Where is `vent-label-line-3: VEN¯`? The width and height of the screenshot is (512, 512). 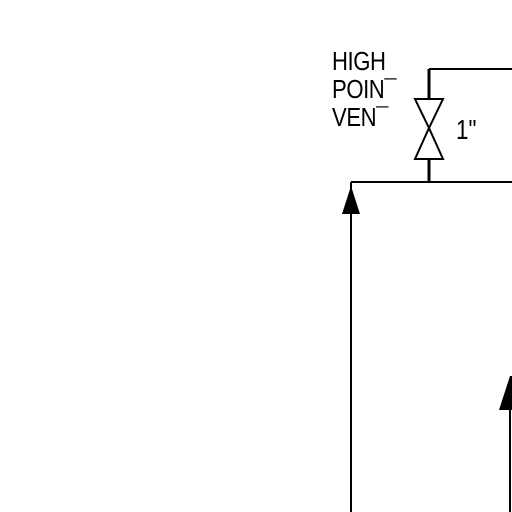 vent-label-line-3: VEN¯ is located at coordinates (360, 117).